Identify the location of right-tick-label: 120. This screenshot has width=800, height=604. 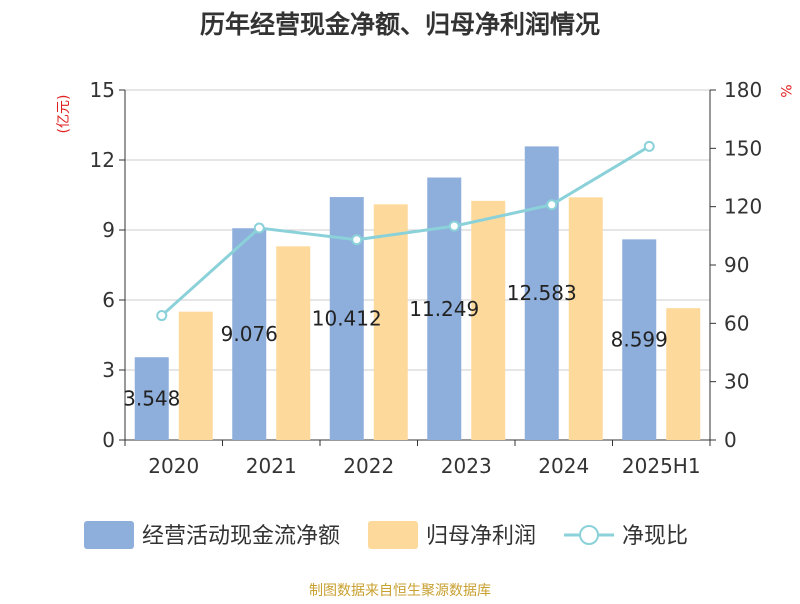
(743, 207).